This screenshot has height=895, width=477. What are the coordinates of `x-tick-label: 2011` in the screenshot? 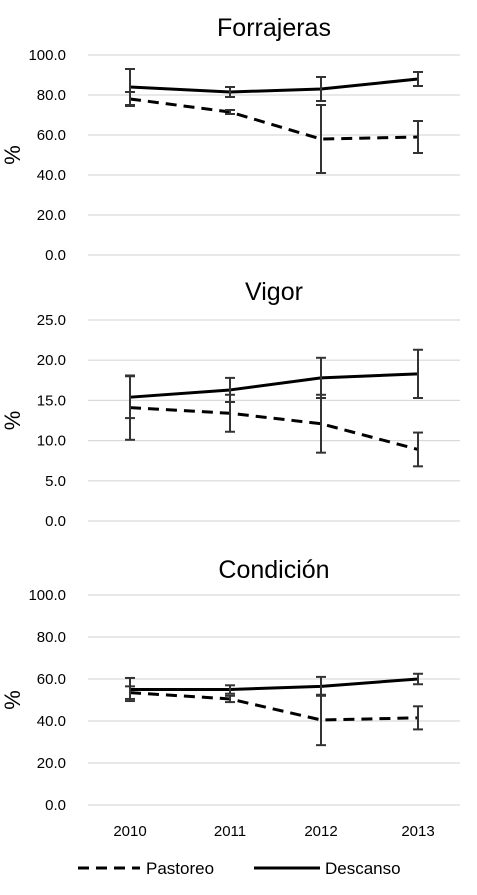 It's located at (230, 831).